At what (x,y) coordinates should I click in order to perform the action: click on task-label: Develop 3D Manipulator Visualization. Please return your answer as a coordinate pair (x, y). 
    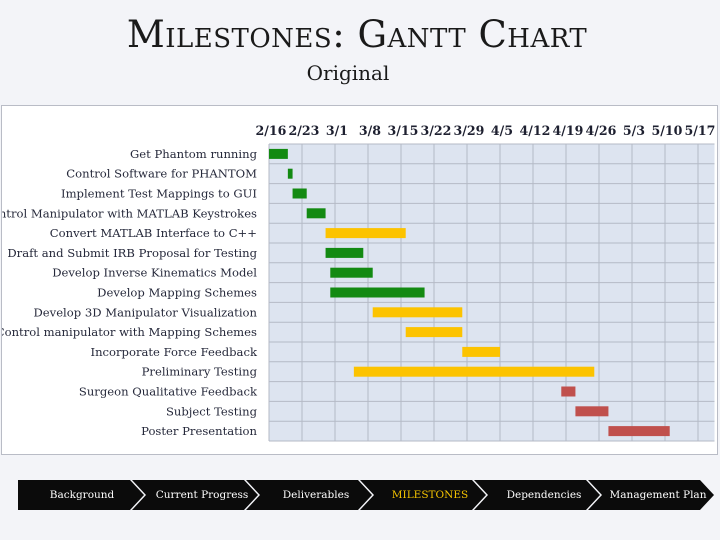
    Looking at the image, I should click on (145, 312).